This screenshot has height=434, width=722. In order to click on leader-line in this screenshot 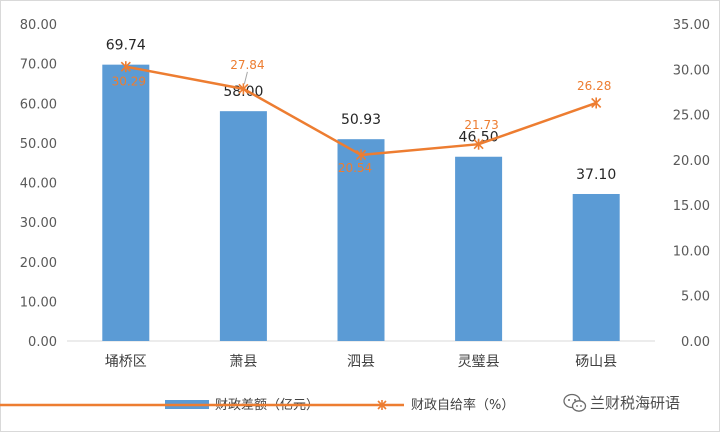, I will do `click(245, 77)`.